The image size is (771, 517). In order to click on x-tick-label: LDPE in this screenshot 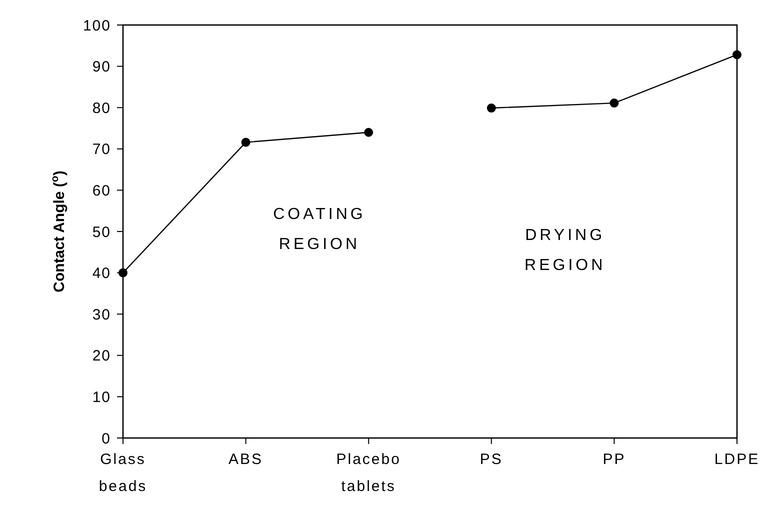, I will do `click(737, 459)`.